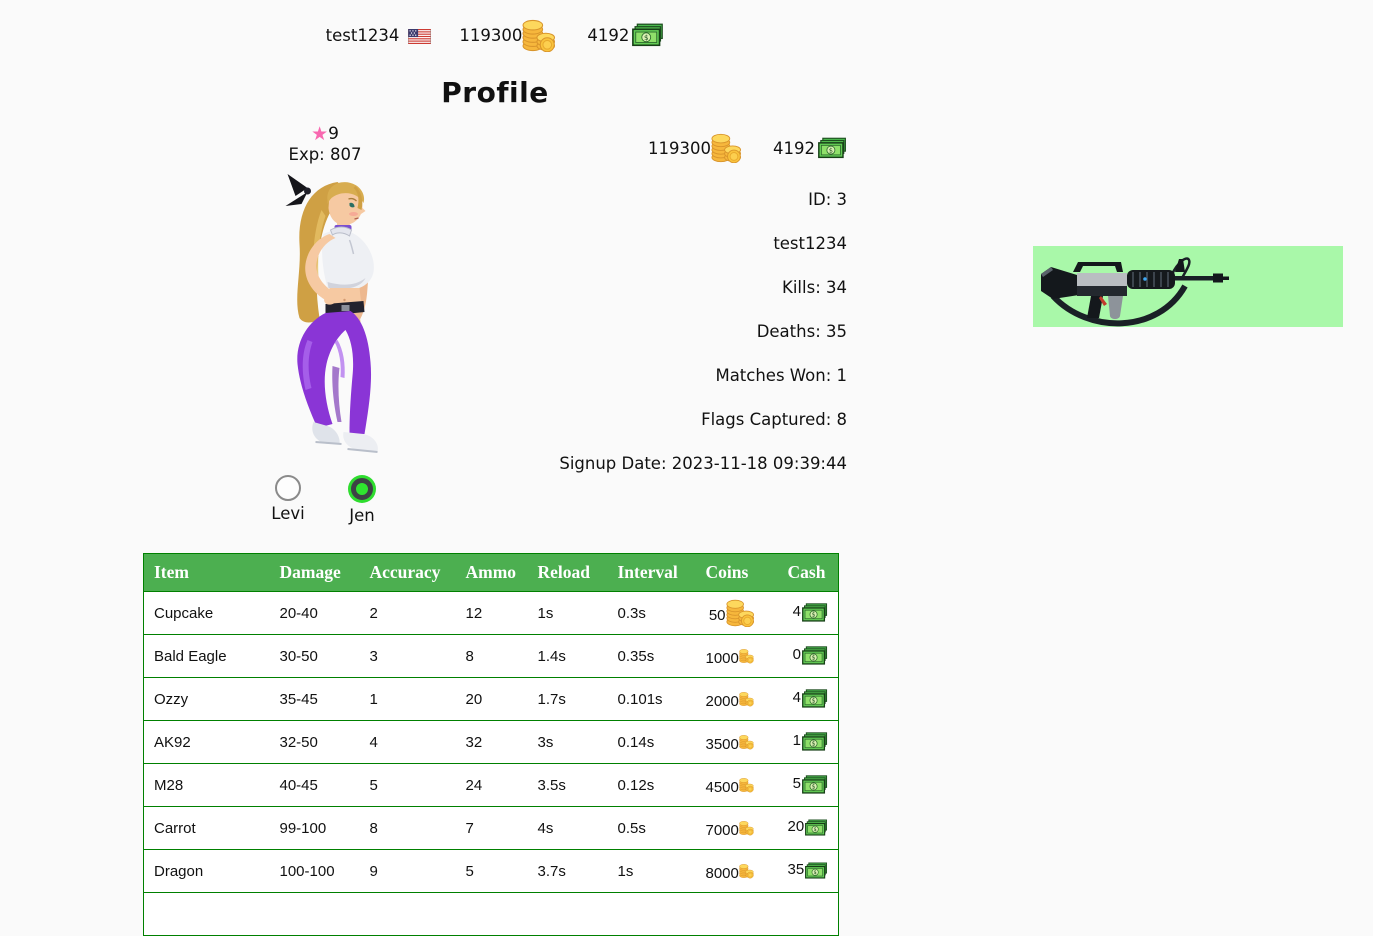 The image size is (1373, 936). What do you see at coordinates (567, 828) in the screenshot?
I see `reload-cell: 4s` at bounding box center [567, 828].